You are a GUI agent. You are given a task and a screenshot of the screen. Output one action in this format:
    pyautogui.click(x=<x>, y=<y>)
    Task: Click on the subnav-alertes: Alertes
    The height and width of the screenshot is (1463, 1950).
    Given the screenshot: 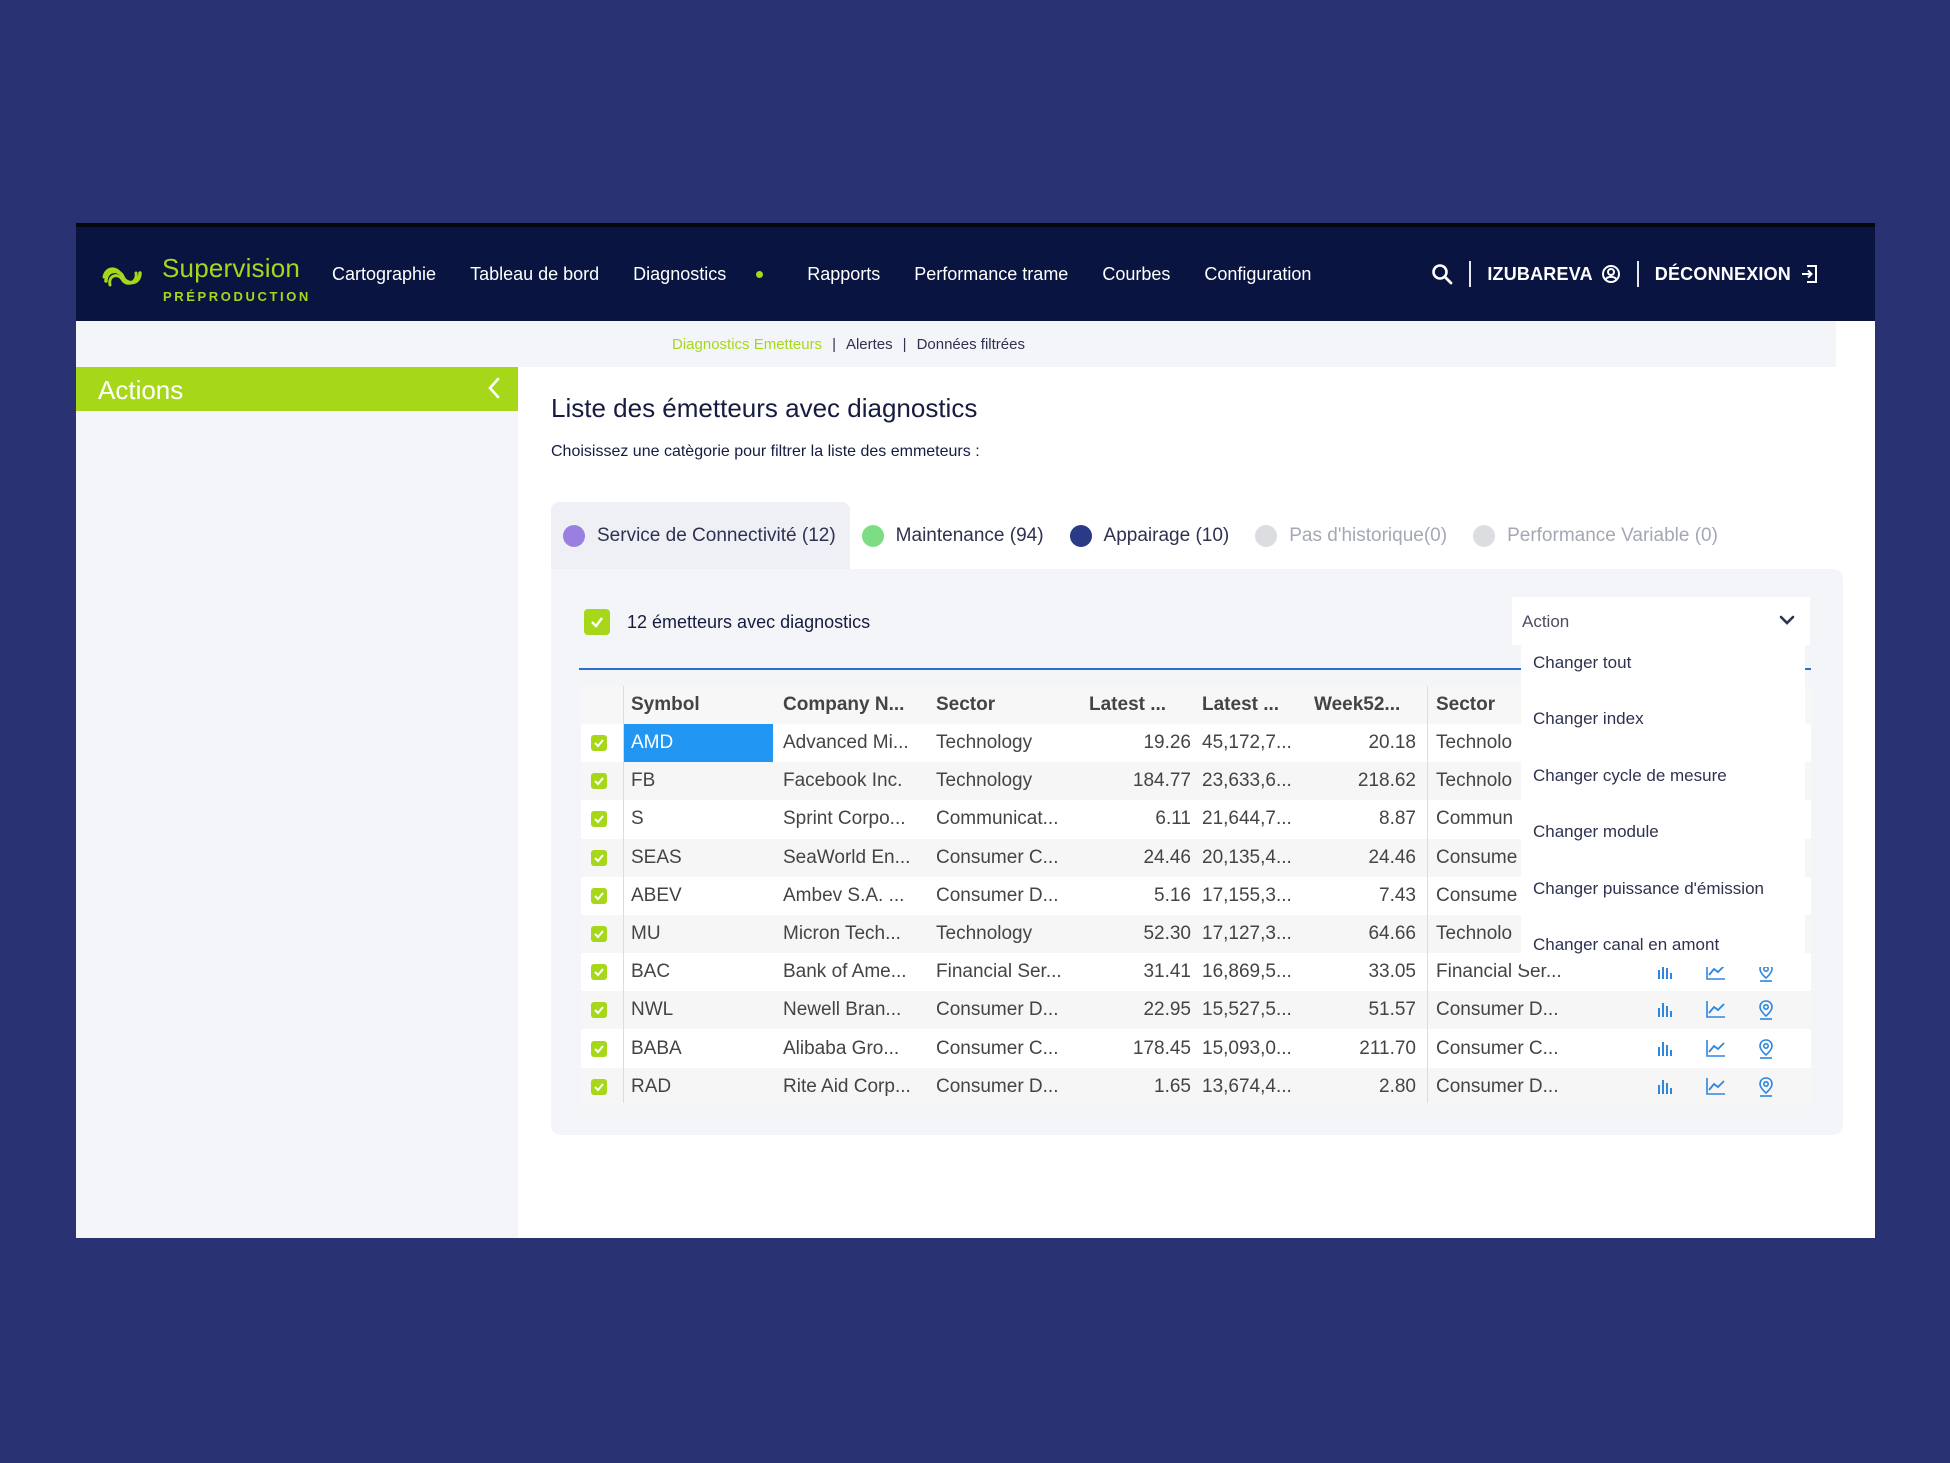 What is the action you would take?
    pyautogui.click(x=869, y=344)
    